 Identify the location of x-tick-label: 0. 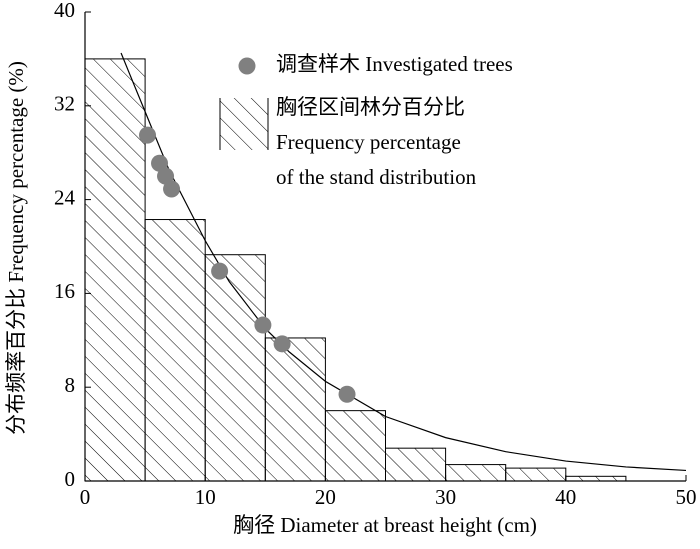
(85, 497).